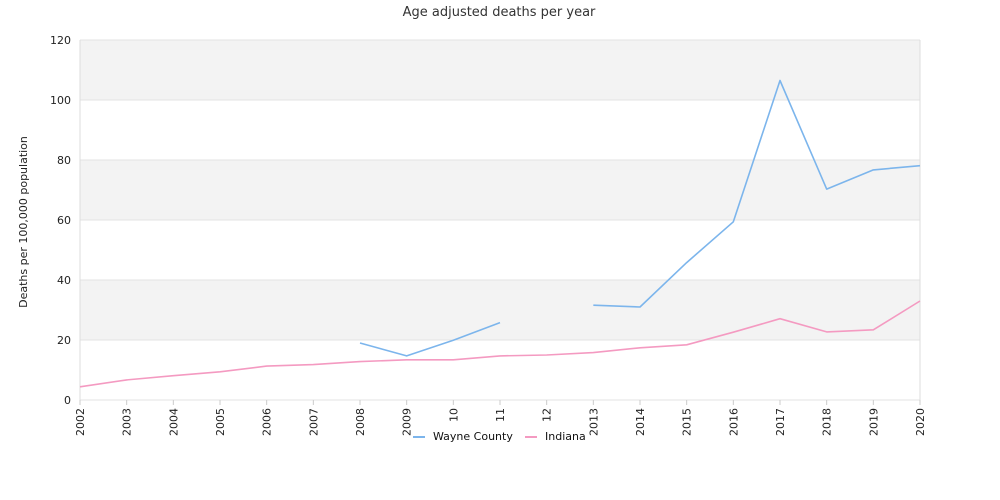 The width and height of the screenshot is (1000, 500). I want to click on x-tick-label: 2014, so click(640, 422).